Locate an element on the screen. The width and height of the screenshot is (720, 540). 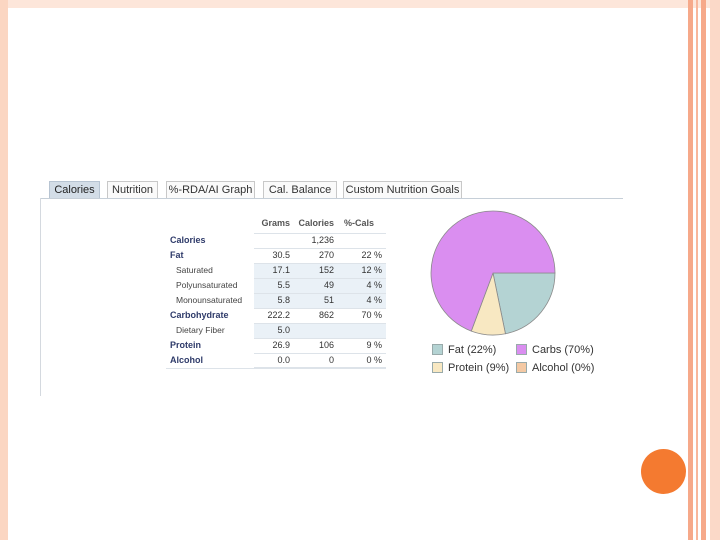
legend-label: Protein (9%) is located at coordinates (479, 368).